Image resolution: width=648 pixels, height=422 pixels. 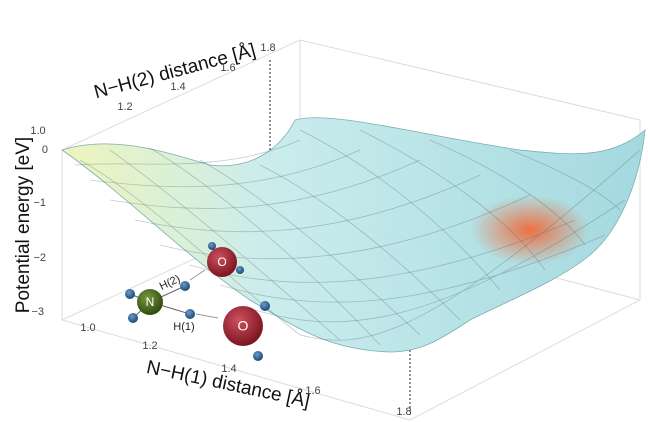 What do you see at coordinates (228, 369) in the screenshot?
I see `x-tick-label: 1.4` at bounding box center [228, 369].